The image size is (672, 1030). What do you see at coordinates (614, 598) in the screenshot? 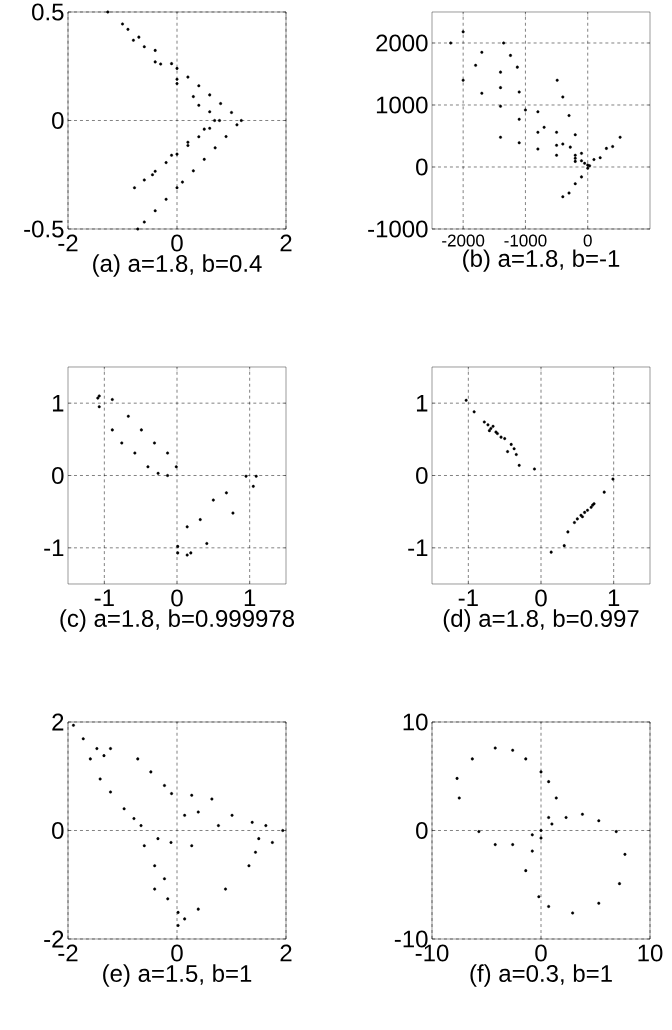
I see `x-tick-label: 1` at bounding box center [614, 598].